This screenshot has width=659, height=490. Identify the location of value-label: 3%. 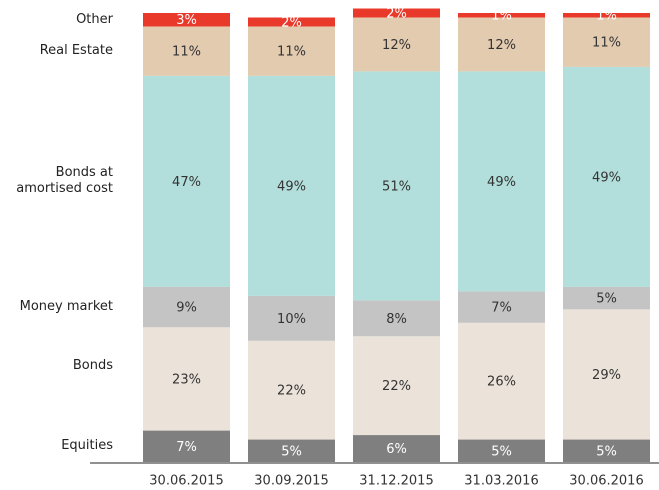
(186, 20).